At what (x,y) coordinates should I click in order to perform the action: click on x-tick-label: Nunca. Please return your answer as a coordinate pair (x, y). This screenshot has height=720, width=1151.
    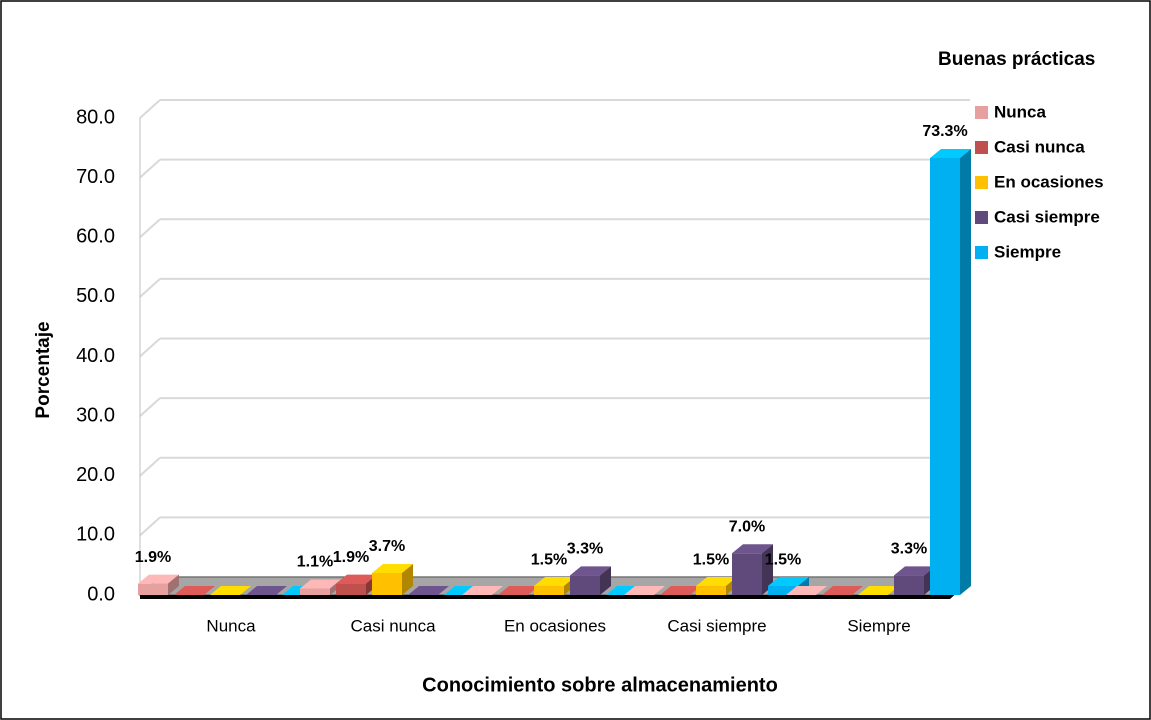
    Looking at the image, I should click on (231, 625).